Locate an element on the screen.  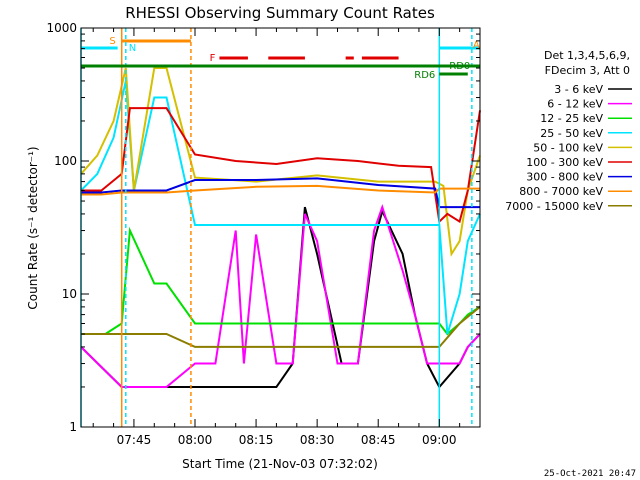
legend-header-line-2: FDecim 3, Att 0 is located at coordinates (587, 70).